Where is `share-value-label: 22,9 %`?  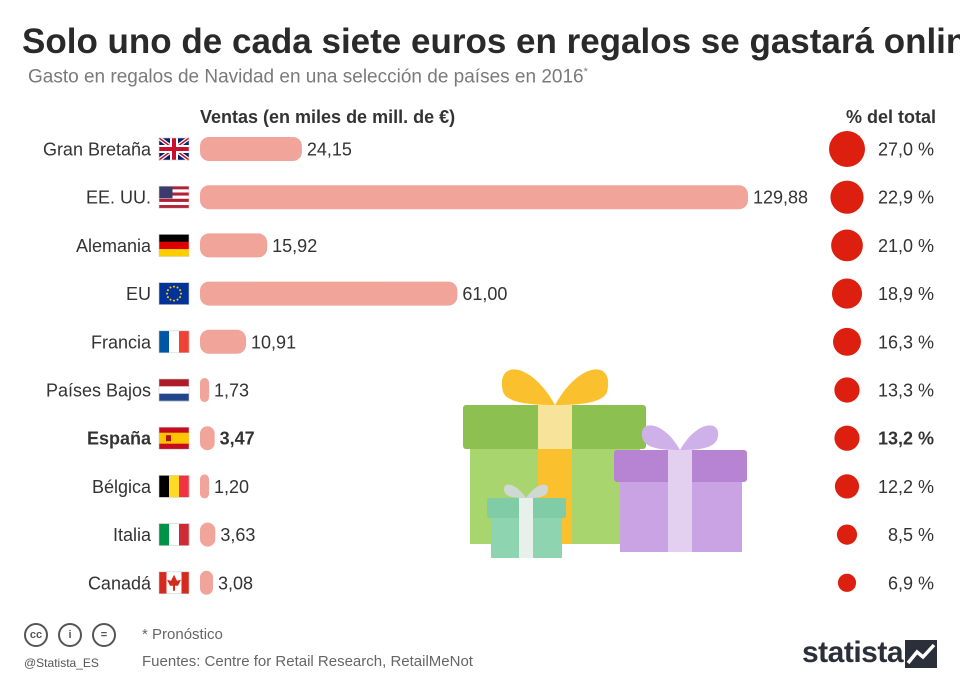
share-value-label: 22,9 % is located at coordinates (906, 198).